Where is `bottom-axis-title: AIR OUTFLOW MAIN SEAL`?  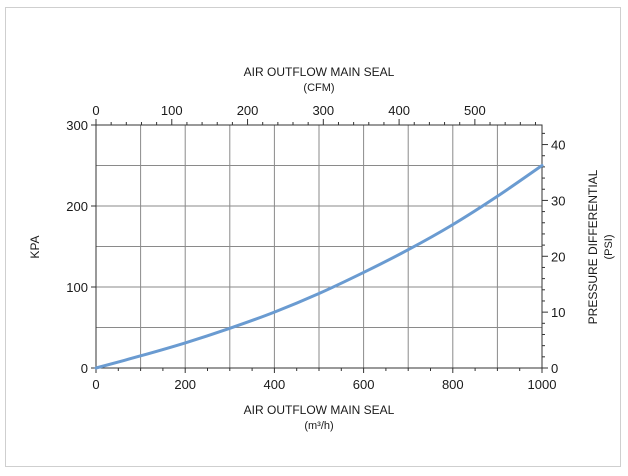
bottom-axis-title: AIR OUTFLOW MAIN SEAL is located at coordinates (319, 410).